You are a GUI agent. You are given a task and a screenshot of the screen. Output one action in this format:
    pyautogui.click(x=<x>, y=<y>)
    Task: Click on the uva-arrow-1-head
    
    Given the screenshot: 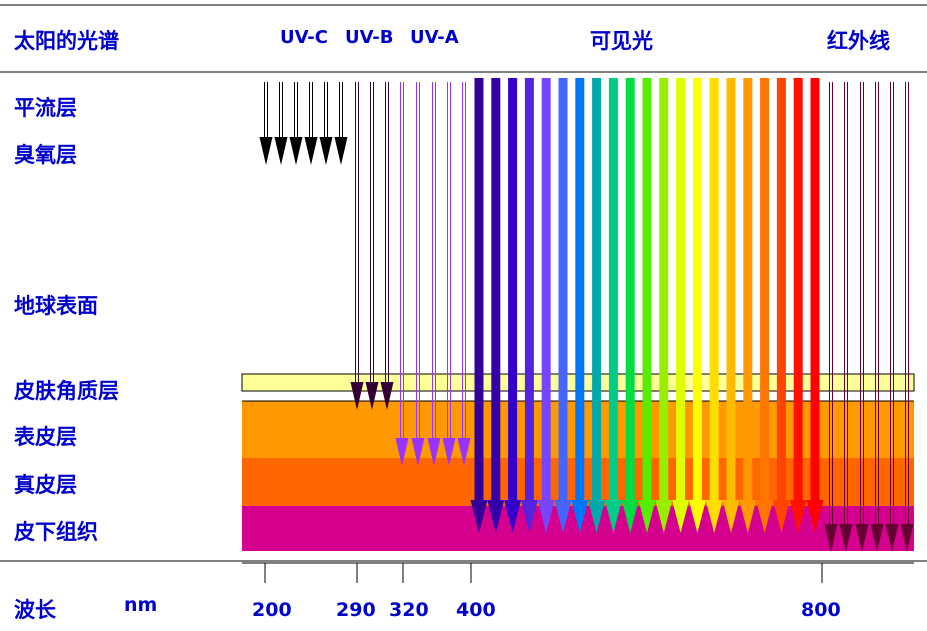 What is the action you would take?
    pyautogui.click(x=402, y=452)
    